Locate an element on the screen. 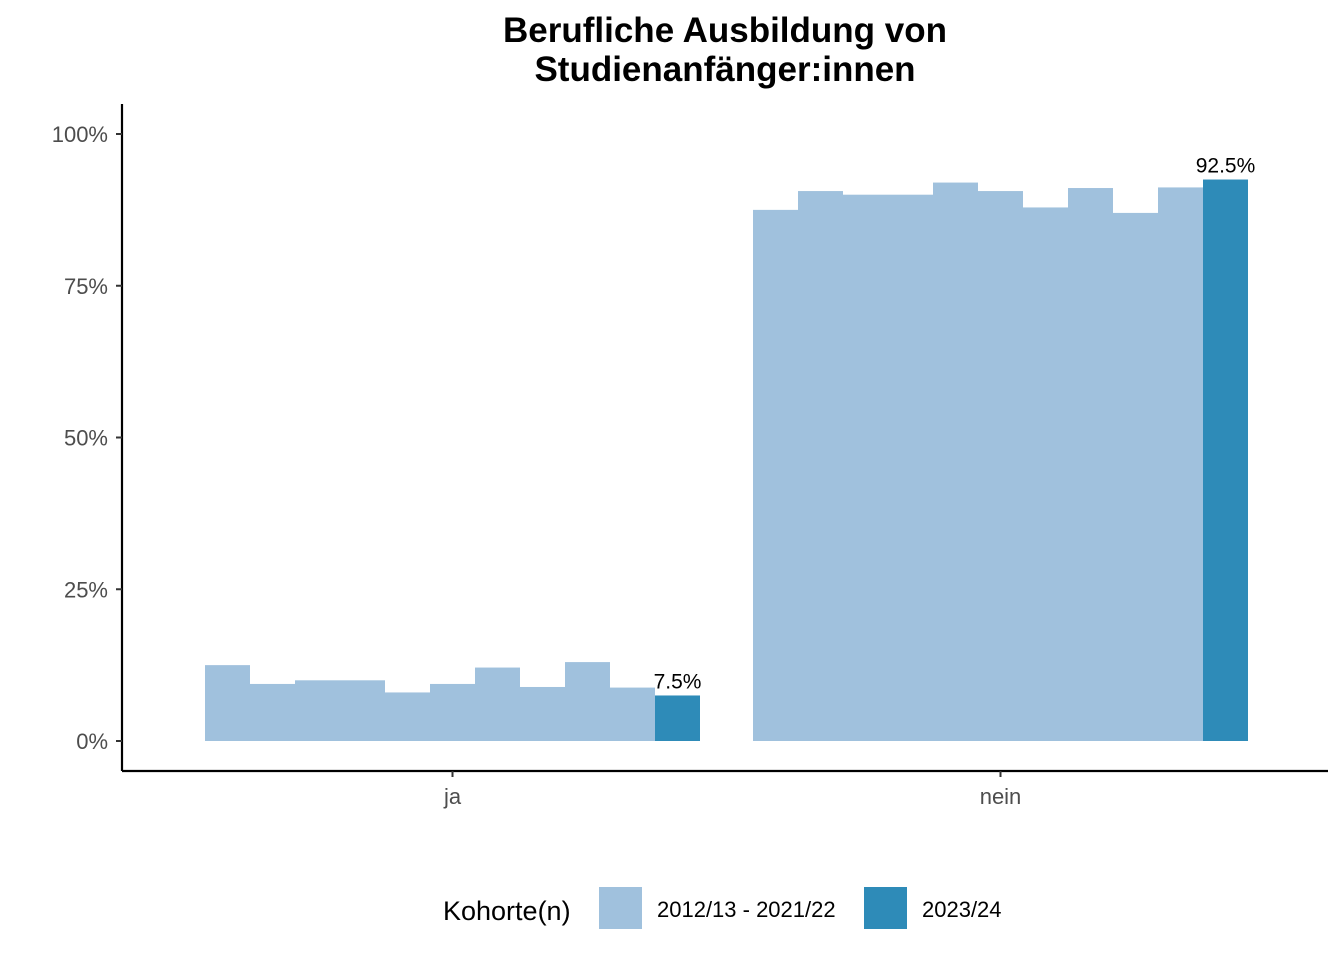 The height and width of the screenshot is (960, 1344). legend-title: Kohorte(n) is located at coordinates (507, 911).